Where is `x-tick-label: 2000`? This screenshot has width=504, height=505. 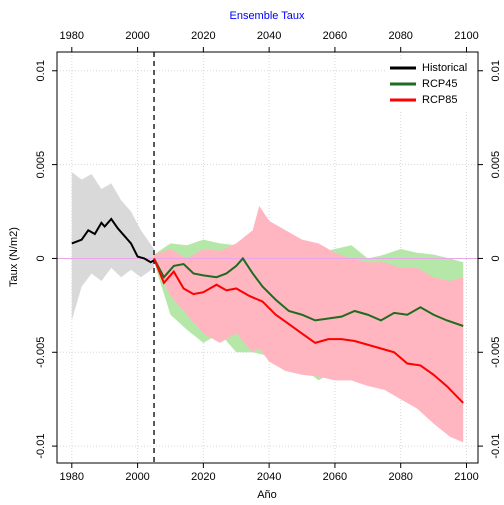
x-tick-label: 2000 is located at coordinates (137, 477).